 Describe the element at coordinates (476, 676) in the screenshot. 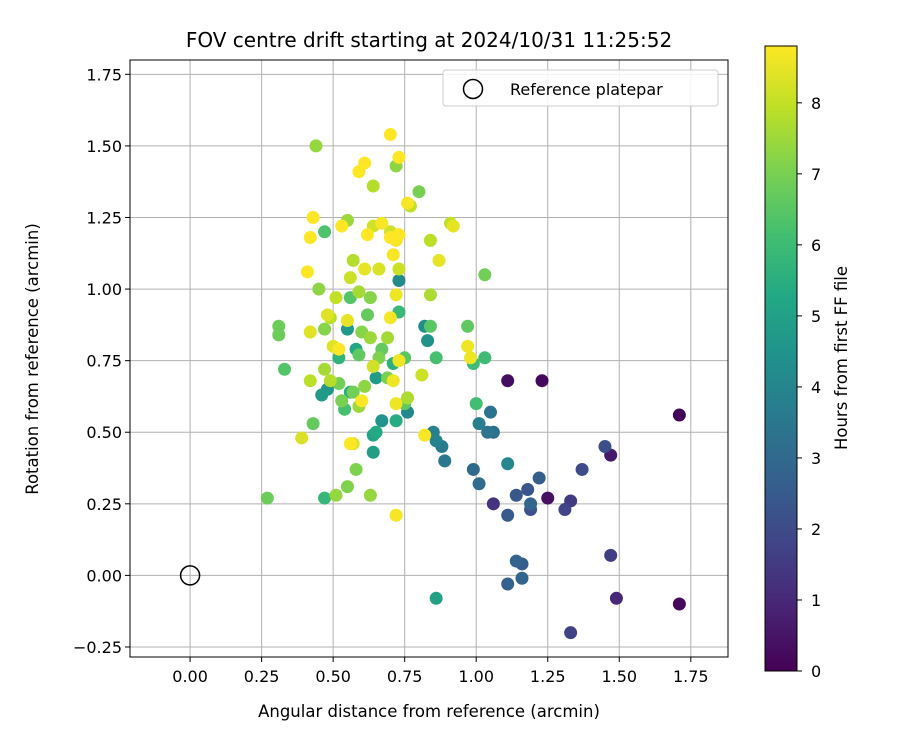

I see `x-tick-label: 1.00` at that location.